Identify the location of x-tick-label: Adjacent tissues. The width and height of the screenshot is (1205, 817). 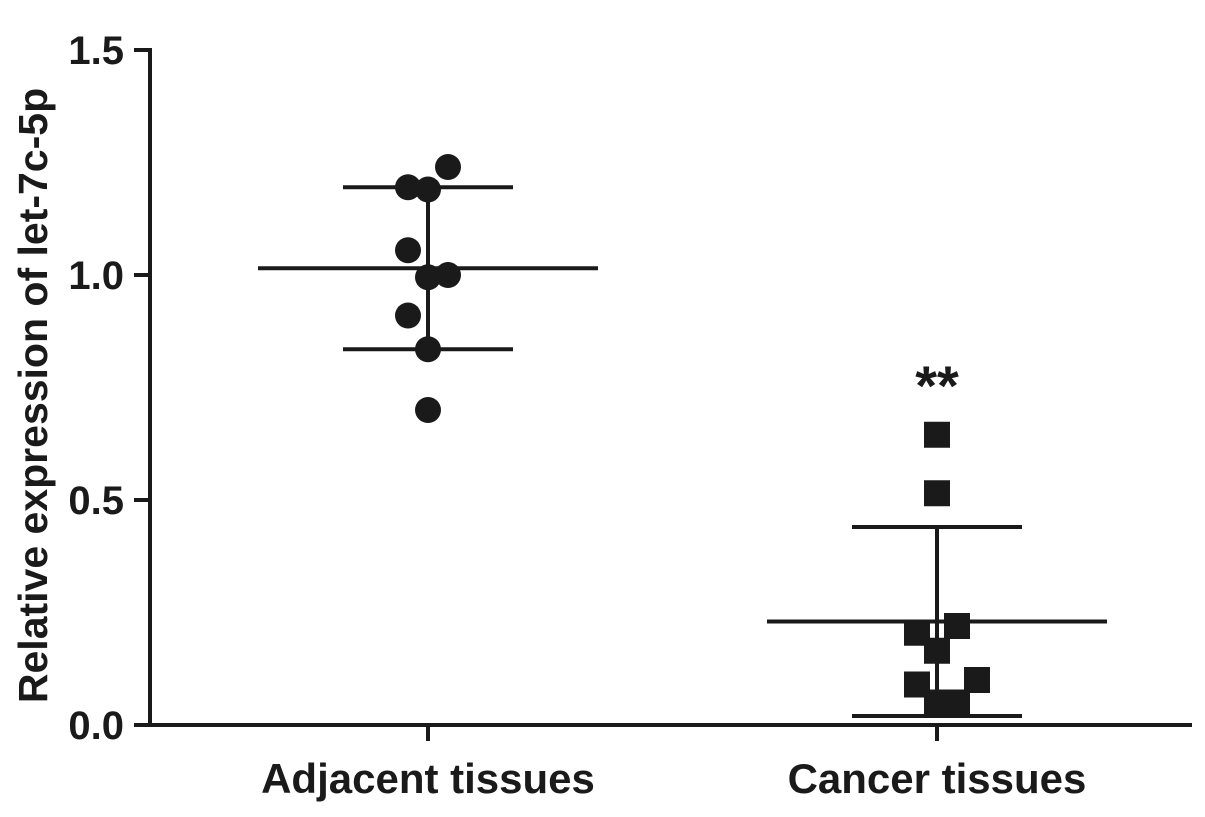
(428, 778).